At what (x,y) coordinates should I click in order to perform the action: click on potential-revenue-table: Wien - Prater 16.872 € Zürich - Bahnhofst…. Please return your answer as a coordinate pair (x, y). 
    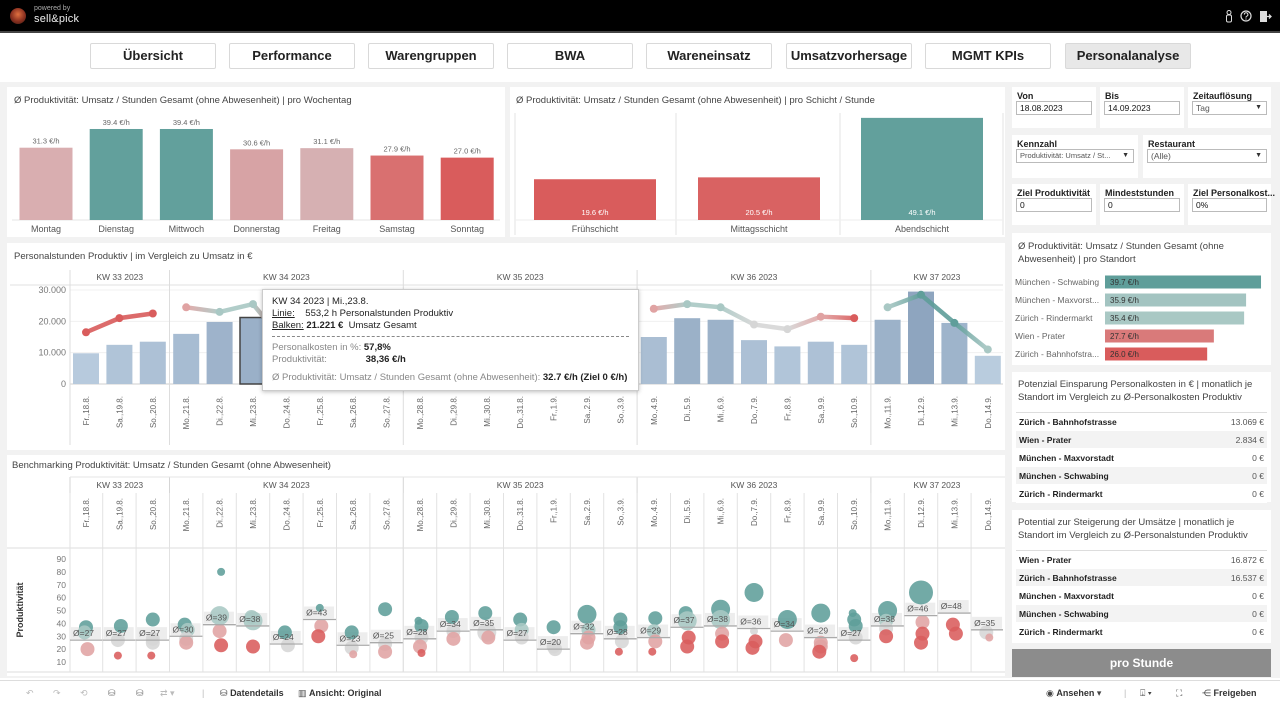
    Looking at the image, I should click on (1141, 595).